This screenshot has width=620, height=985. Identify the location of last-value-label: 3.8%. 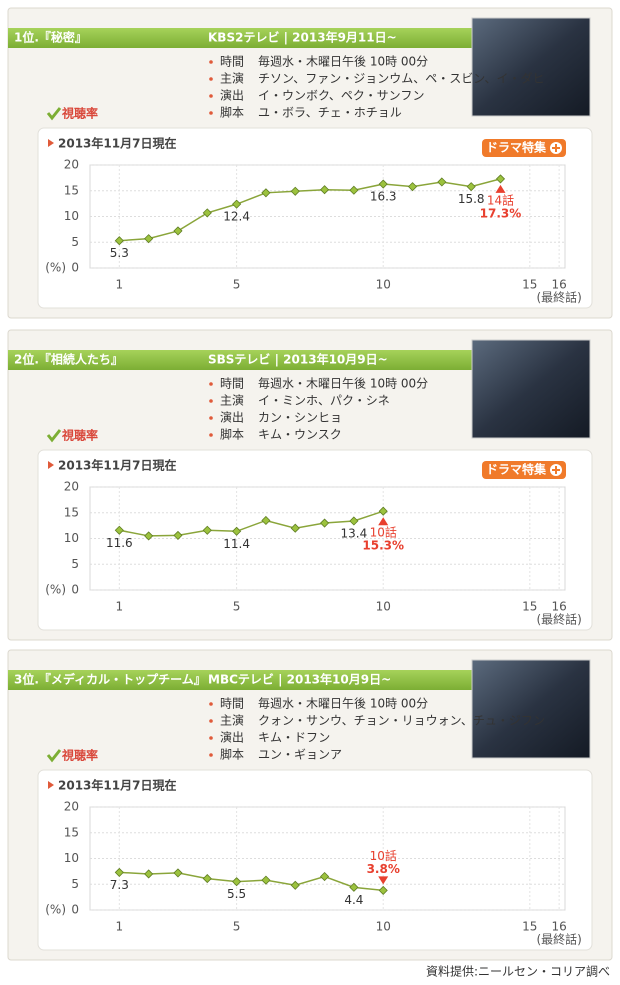
(383, 869).